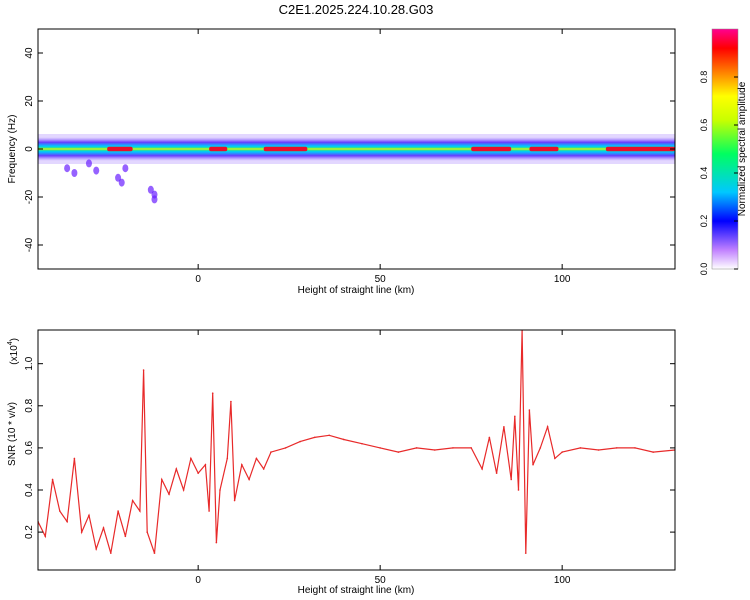  Describe the element at coordinates (14, 339) in the screenshot. I see `snr-multiplier-close: )` at that location.